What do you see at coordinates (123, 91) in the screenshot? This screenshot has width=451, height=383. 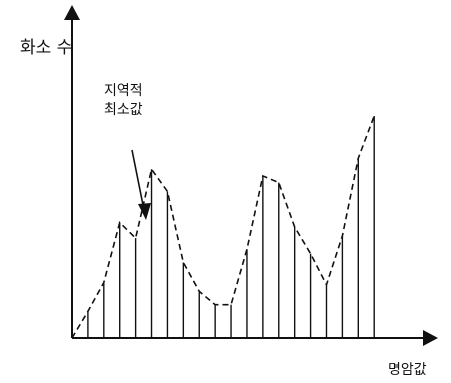 I see `annotation-line-1: 지역적` at bounding box center [123, 91].